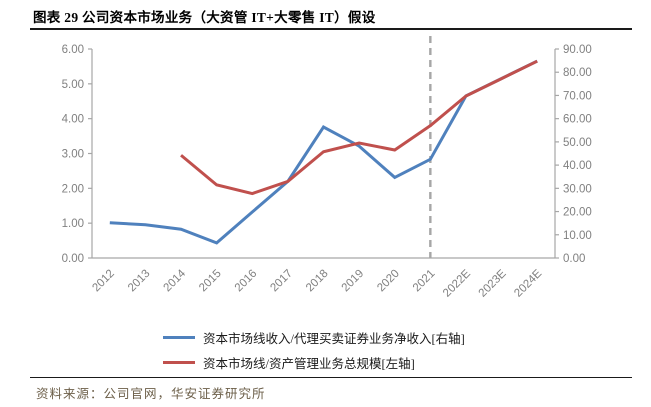  What do you see at coordinates (246, 281) in the screenshot?
I see `x-axis-tick-label: 2016` at bounding box center [246, 281].